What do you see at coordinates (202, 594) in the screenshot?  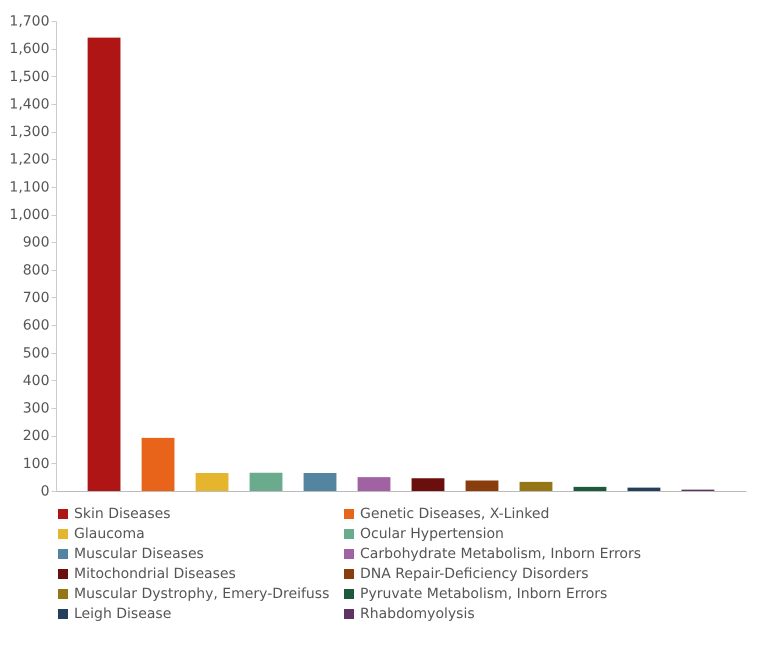 I see `legend-label: Muscular Dystrophy, Emery-Dreifuss` at bounding box center [202, 594].